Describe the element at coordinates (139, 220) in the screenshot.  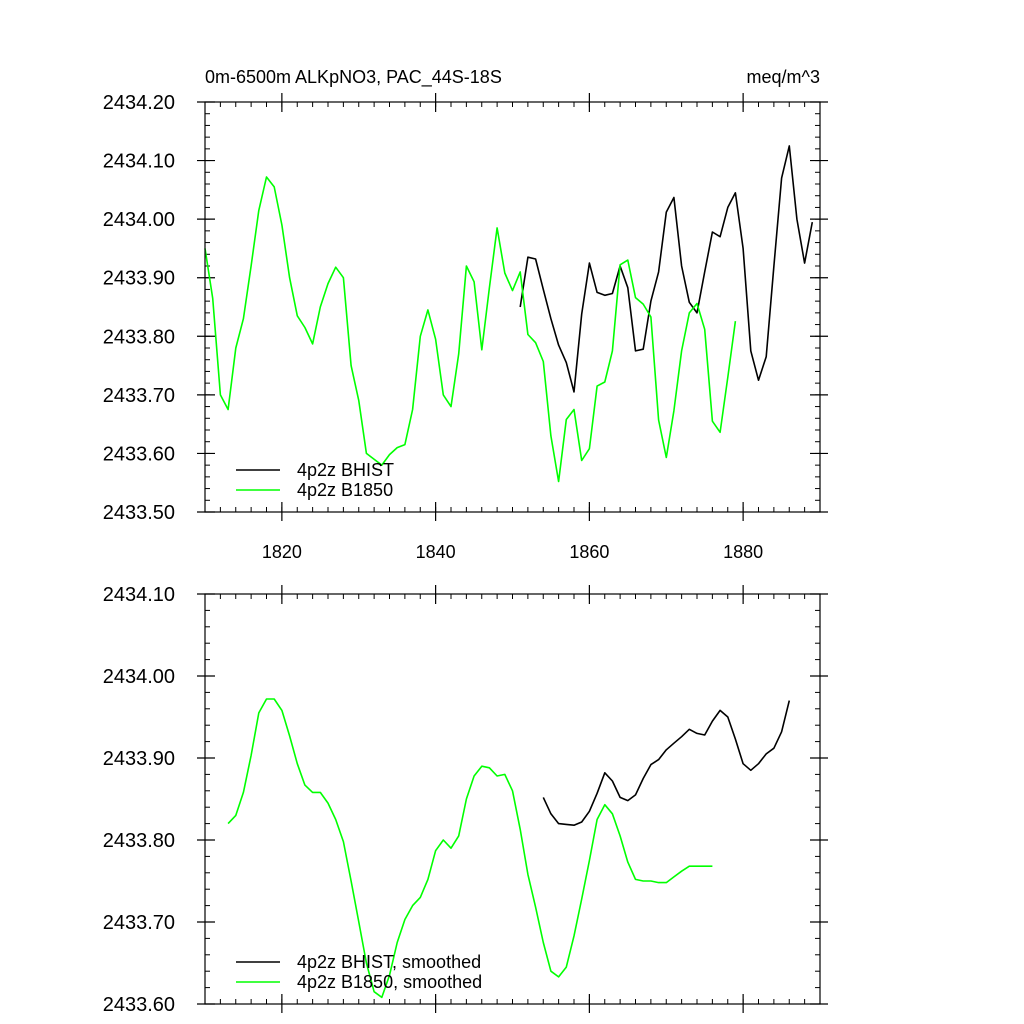
I see `top-y-tick-label: 2434.00` at that location.